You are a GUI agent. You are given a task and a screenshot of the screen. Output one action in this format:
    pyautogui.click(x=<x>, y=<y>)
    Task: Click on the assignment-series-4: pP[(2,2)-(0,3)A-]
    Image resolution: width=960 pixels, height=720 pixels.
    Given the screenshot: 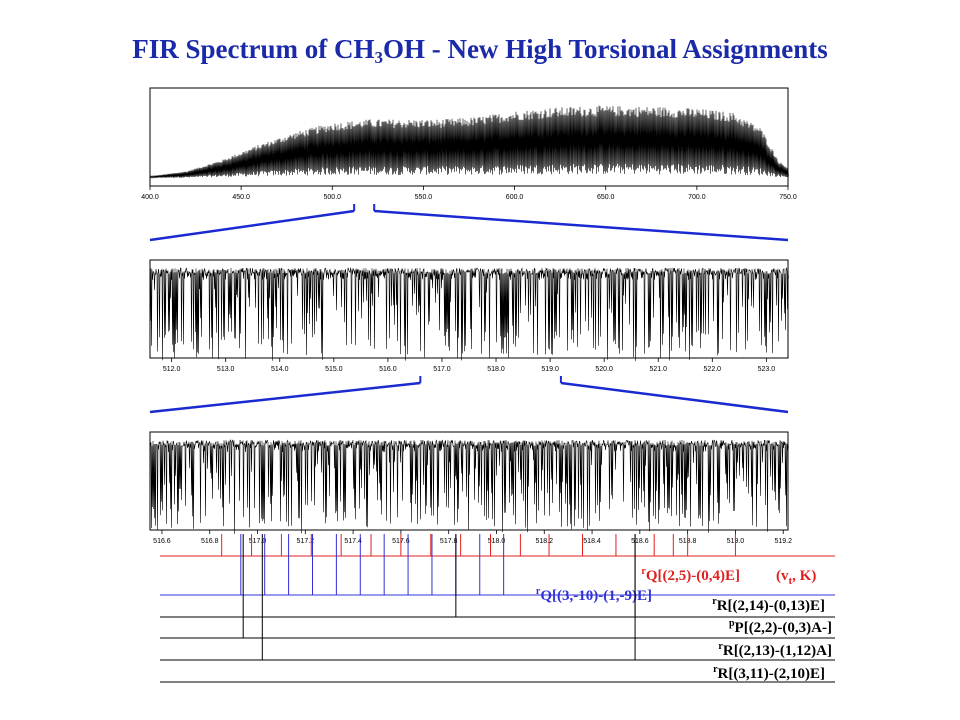 What is the action you would take?
    pyautogui.click(x=497, y=586)
    